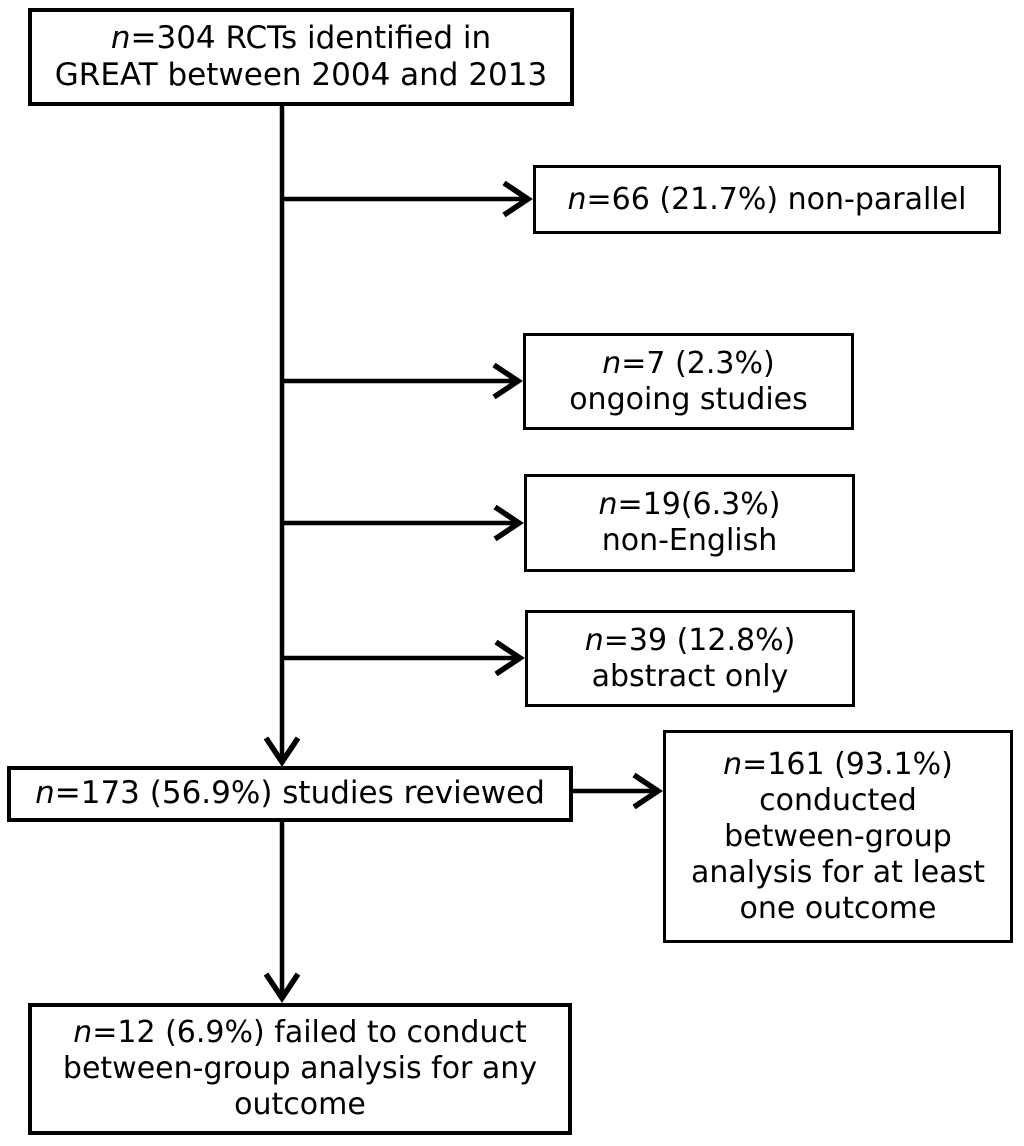 The height and width of the screenshot is (1146, 1024). I want to click on edge-identified-to-abstract-only, so click(403, 658).